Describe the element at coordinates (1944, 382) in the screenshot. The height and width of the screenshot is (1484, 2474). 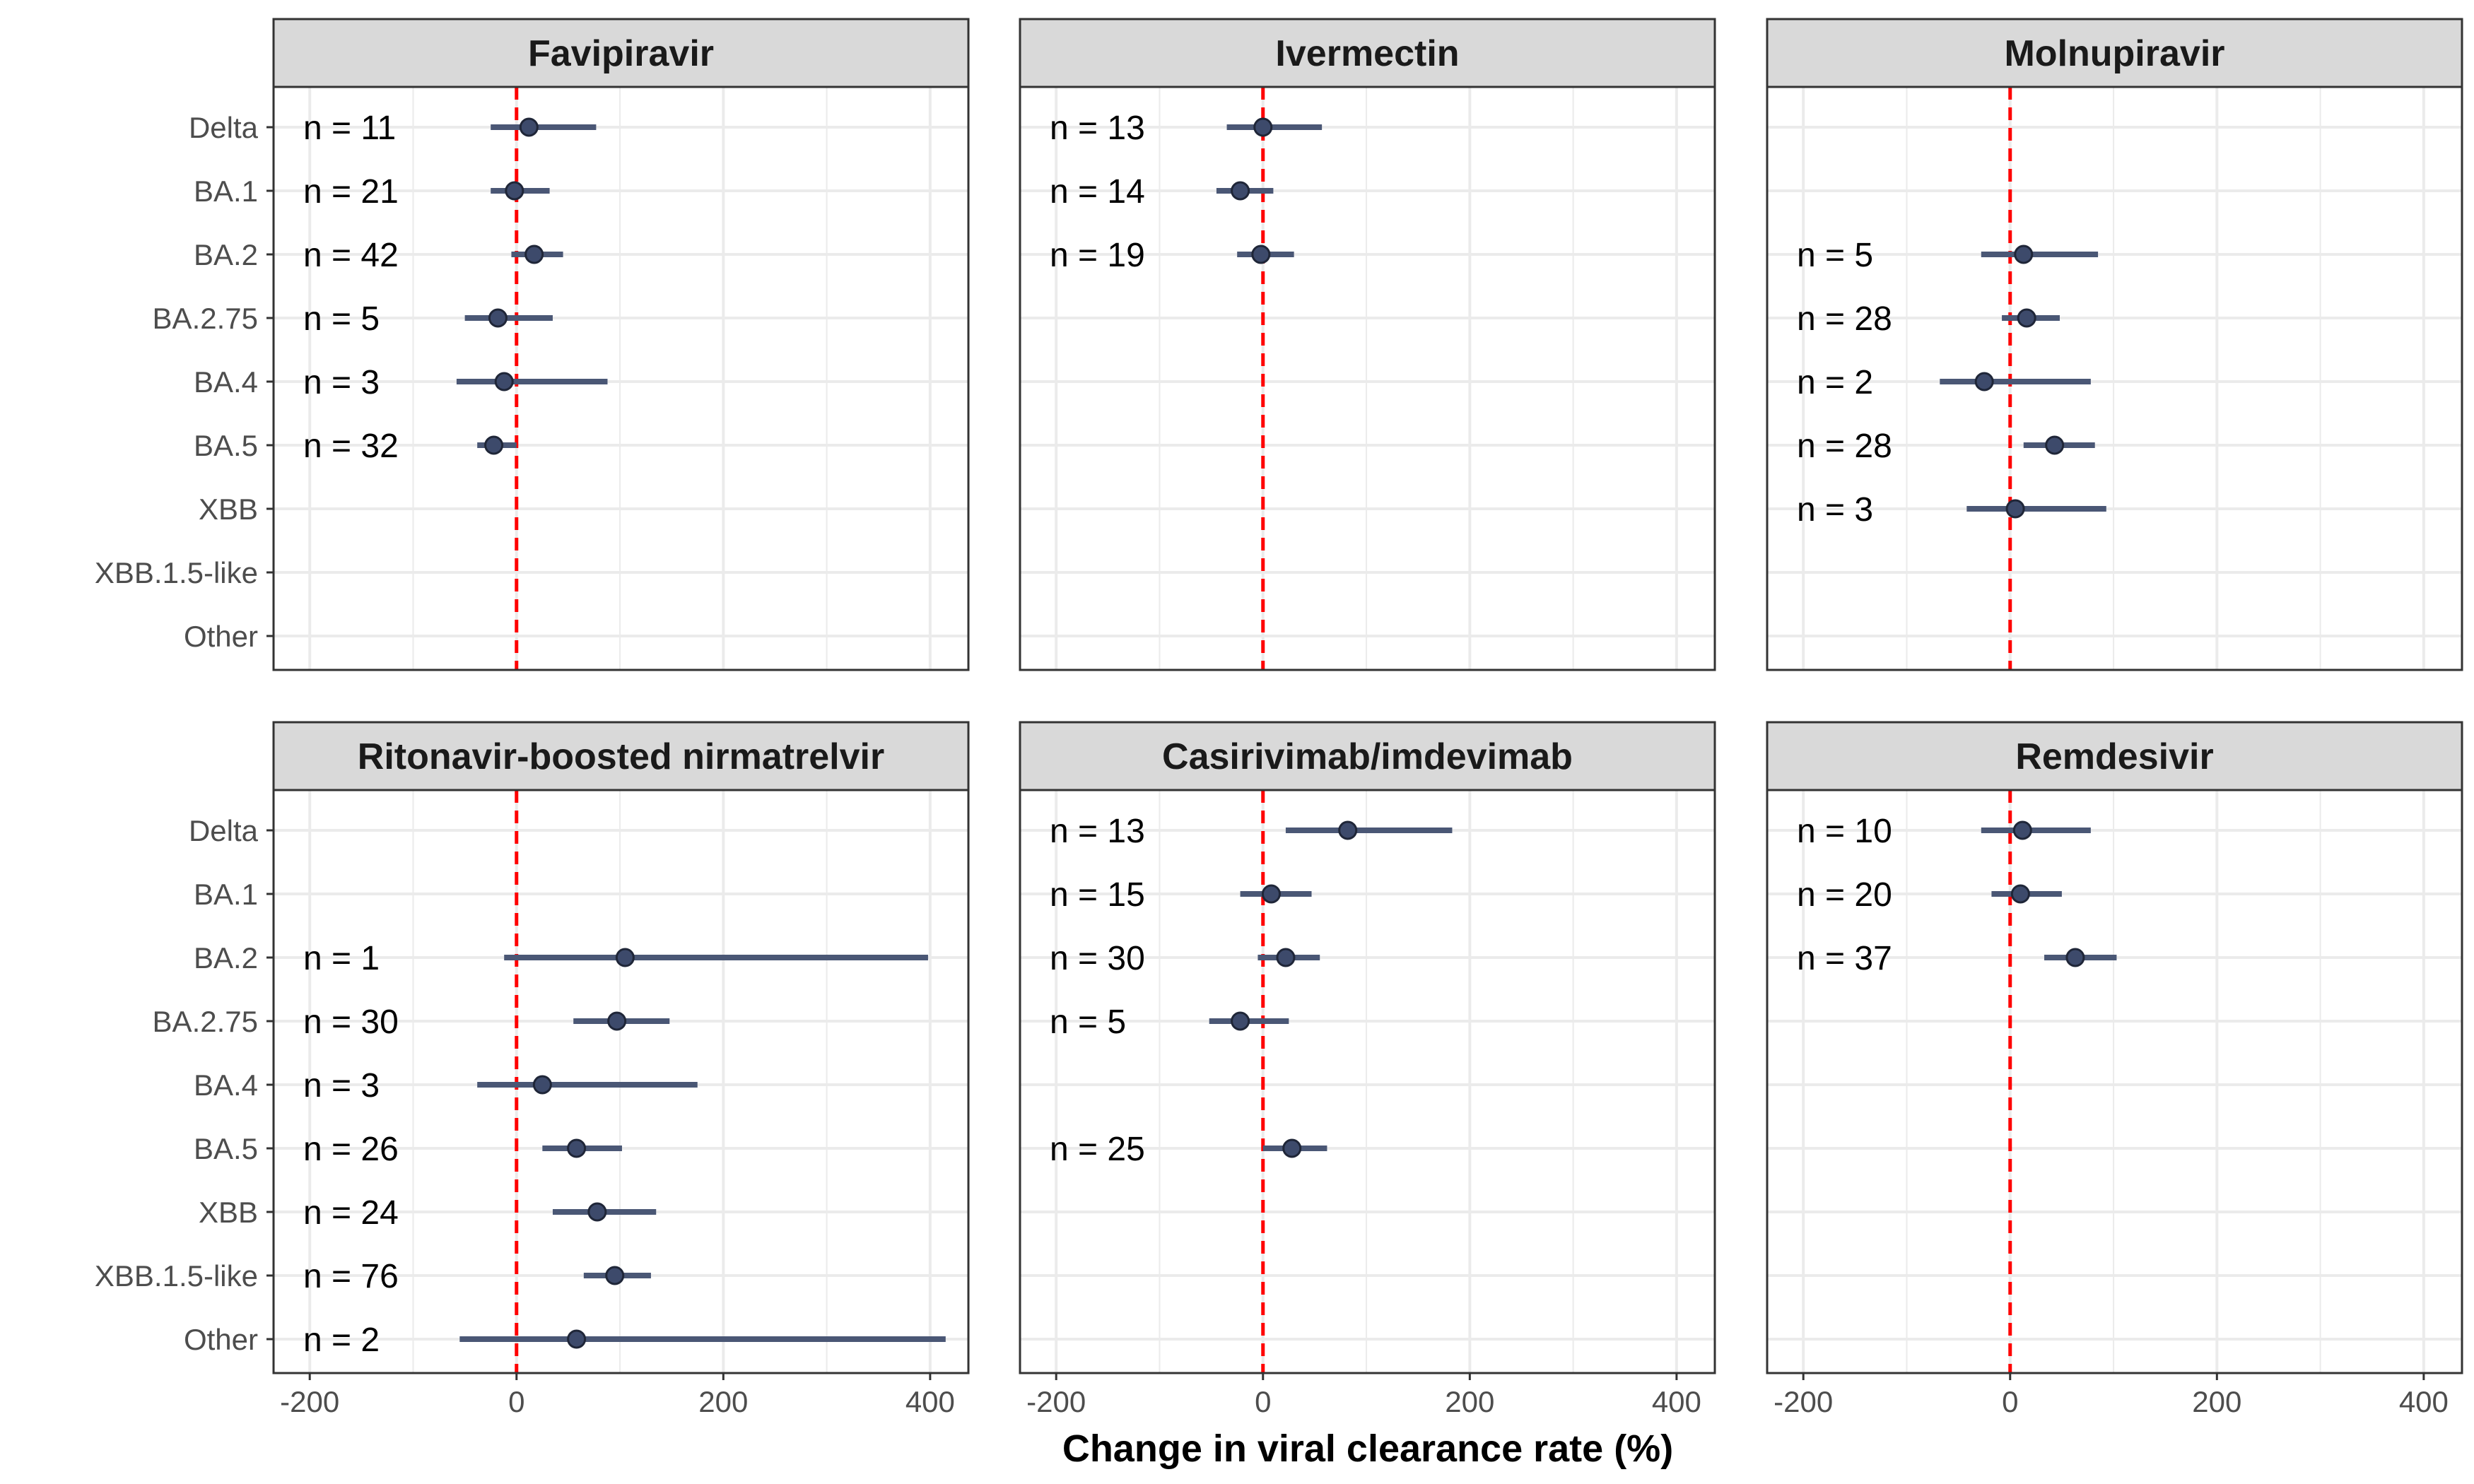
I see `row-ba-4: n = 2` at that location.